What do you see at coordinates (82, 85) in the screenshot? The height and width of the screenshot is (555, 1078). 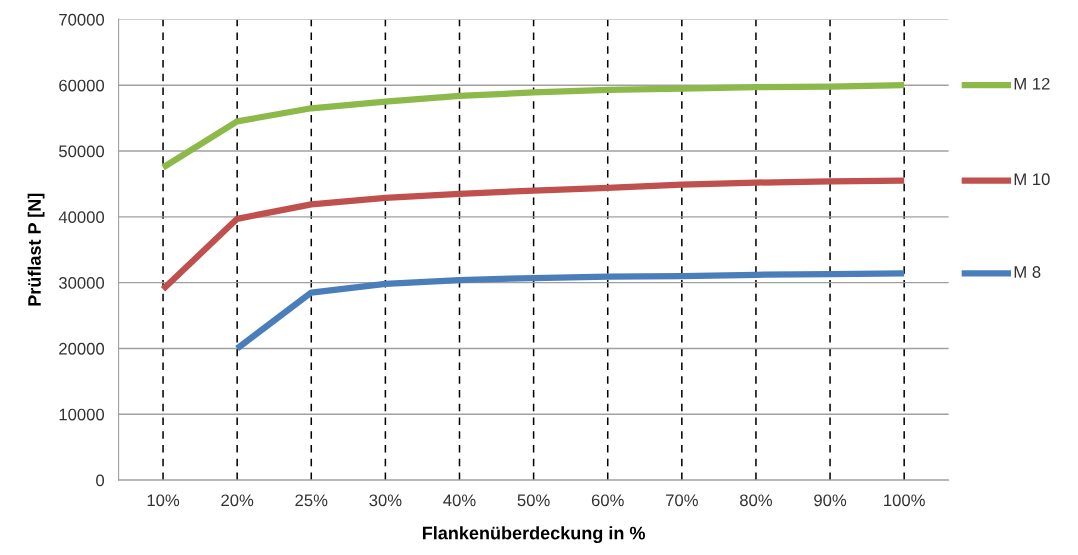 I see `y-tick-label: 60000` at bounding box center [82, 85].